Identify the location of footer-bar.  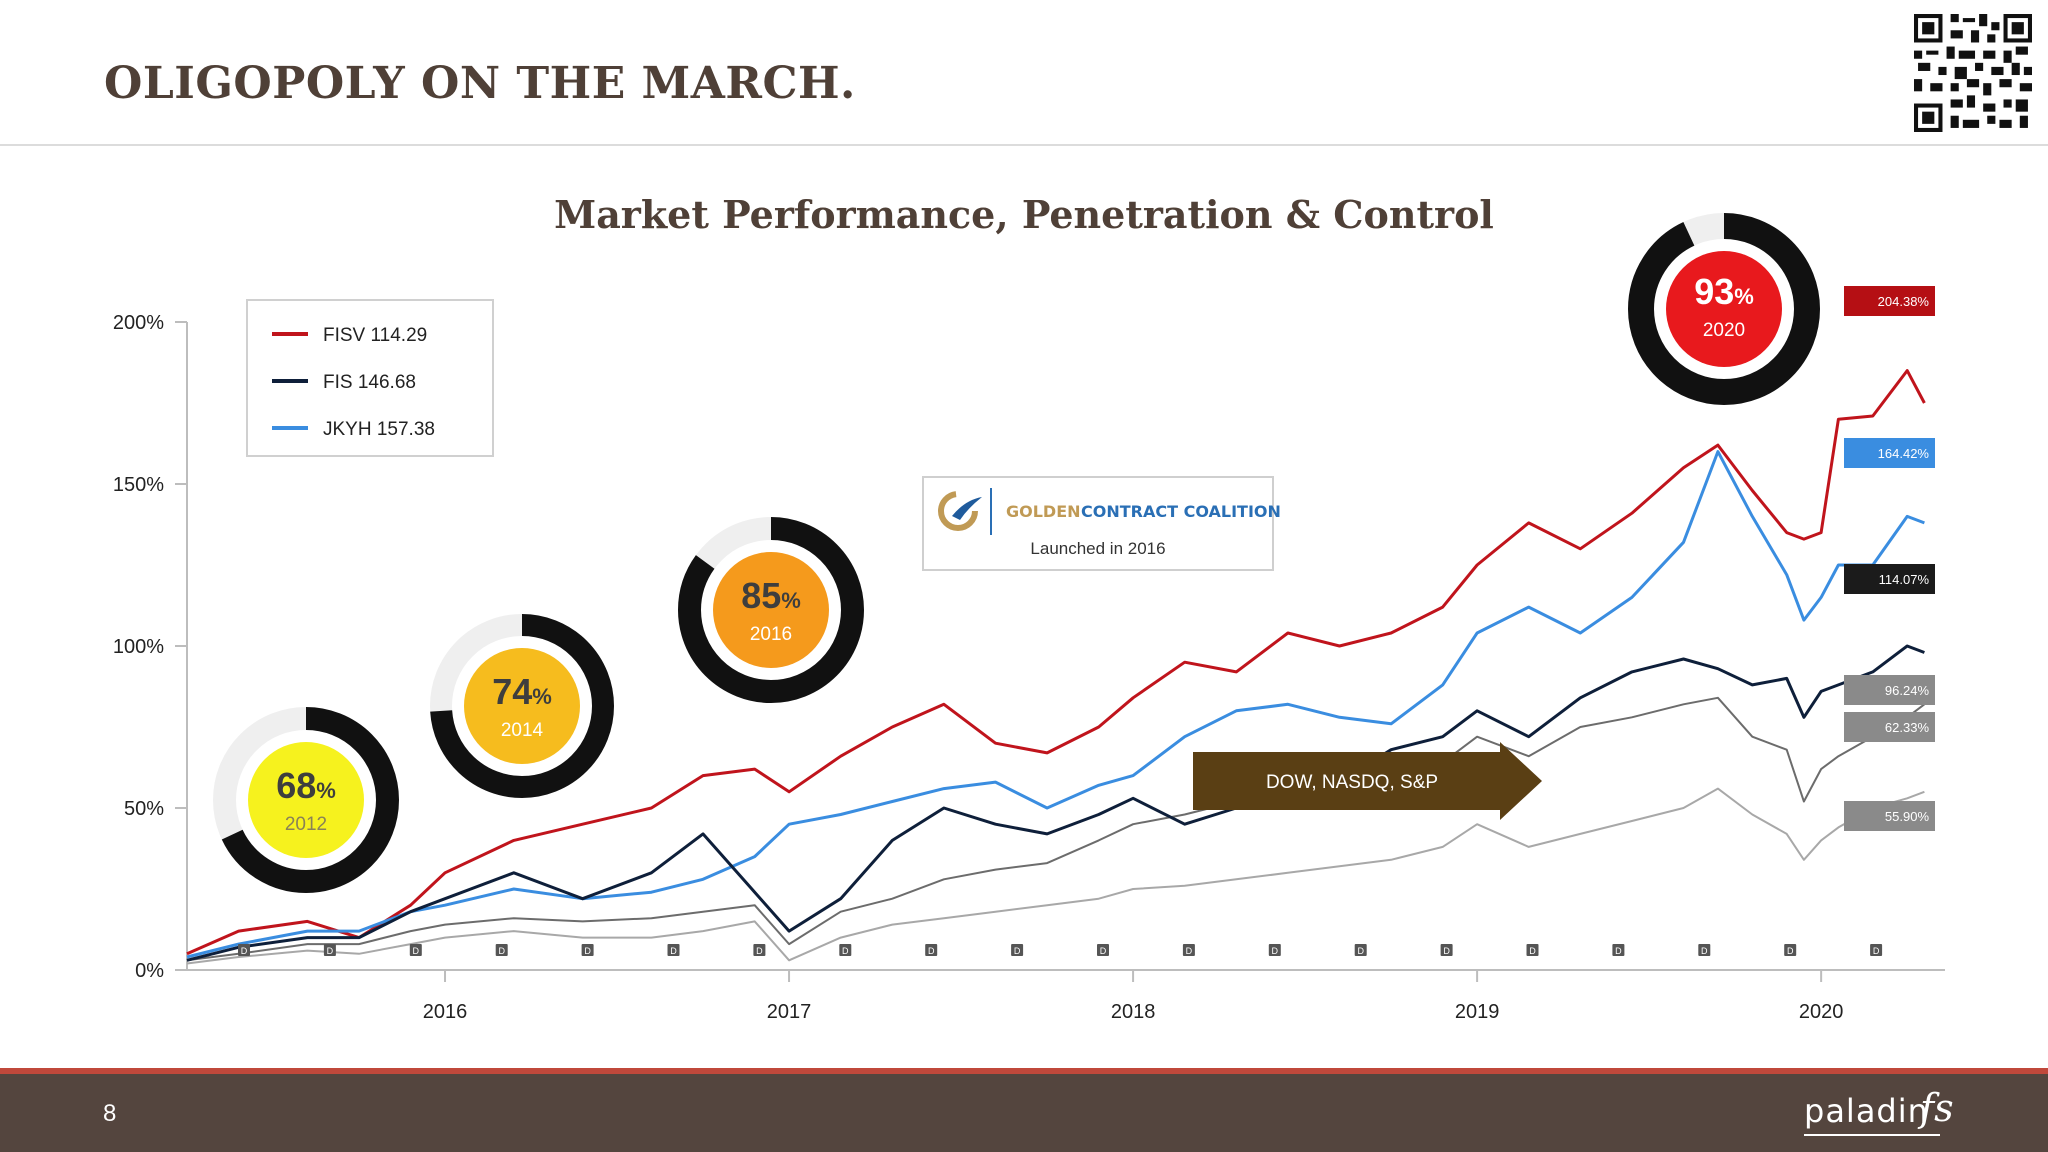
(1024, 1113).